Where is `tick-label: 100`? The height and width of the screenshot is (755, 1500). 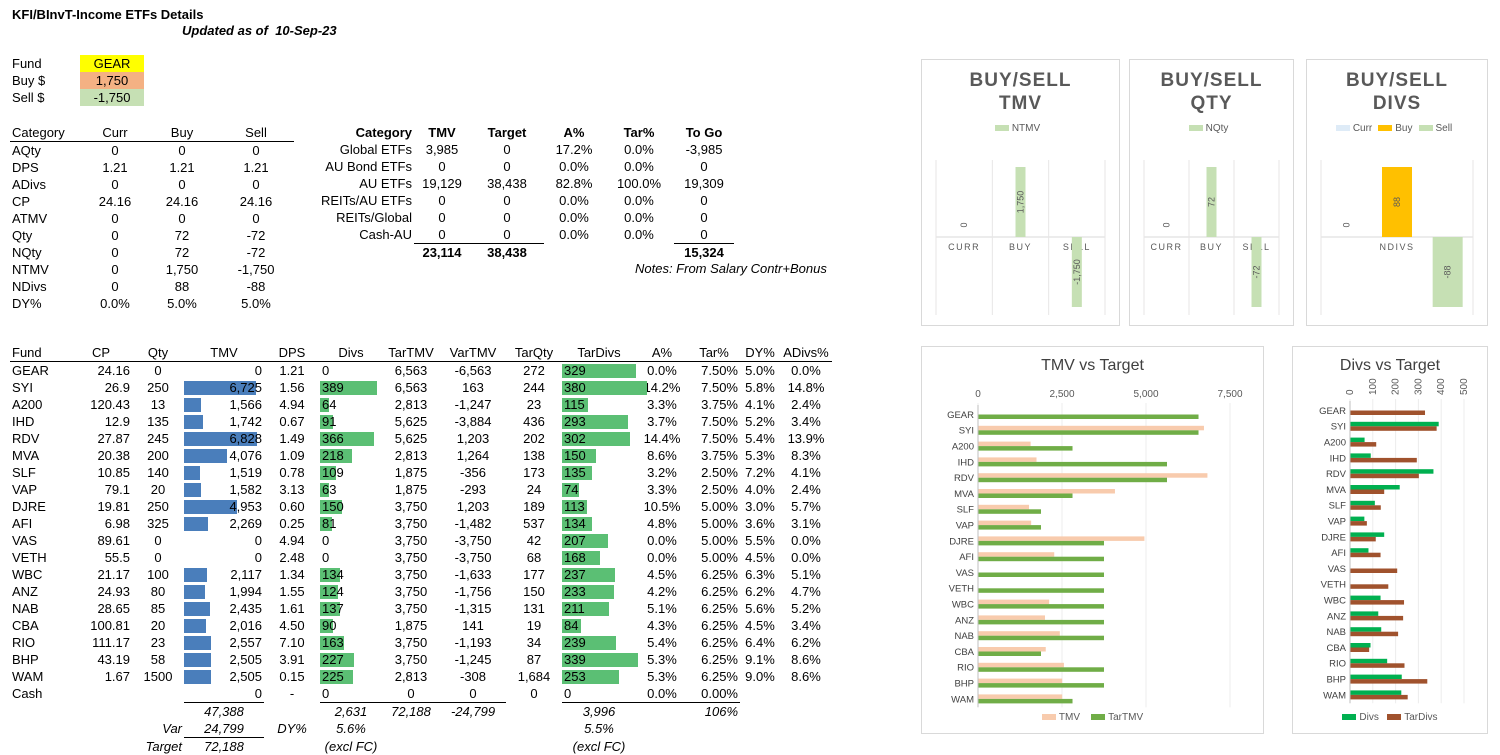 tick-label: 100 is located at coordinates (1373, 386).